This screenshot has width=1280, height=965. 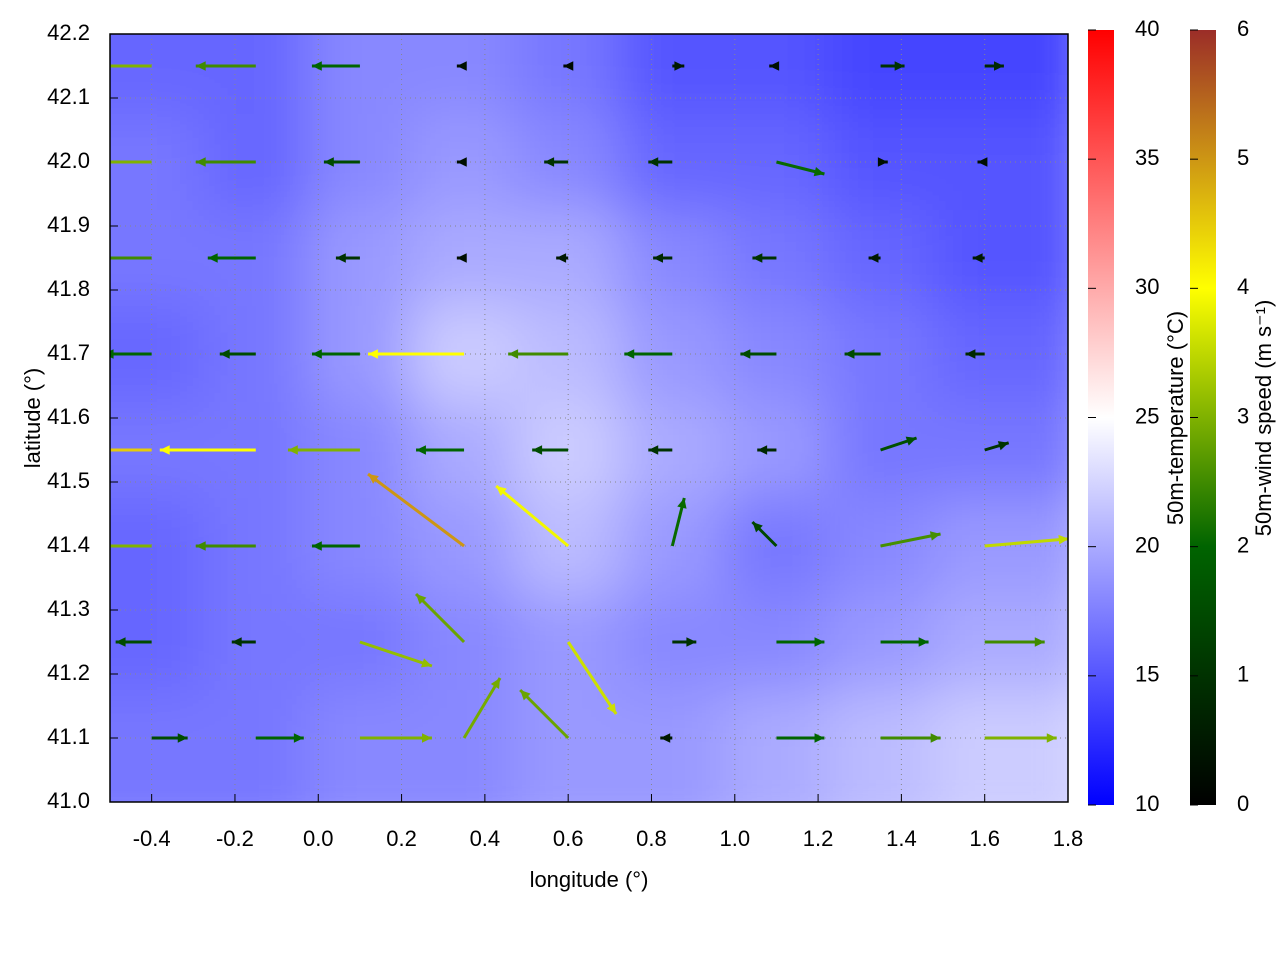 I want to click on x-tick-label: 0.6, so click(x=568, y=838).